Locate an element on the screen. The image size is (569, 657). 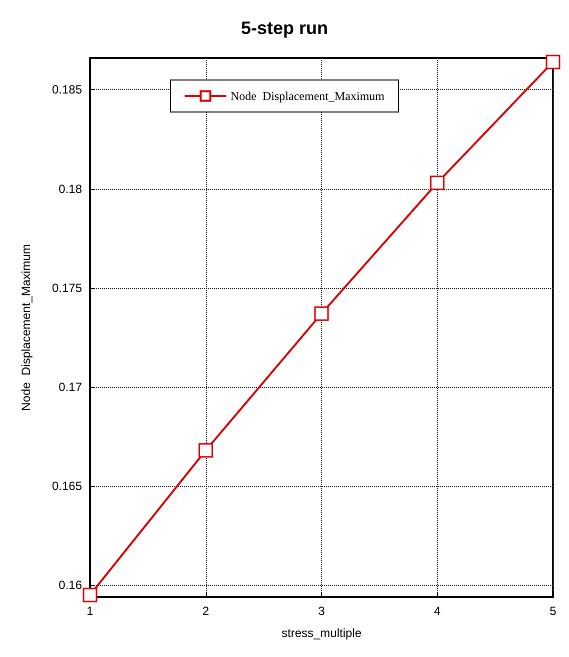
y-tick-label: 0.175 is located at coordinates (67, 287).